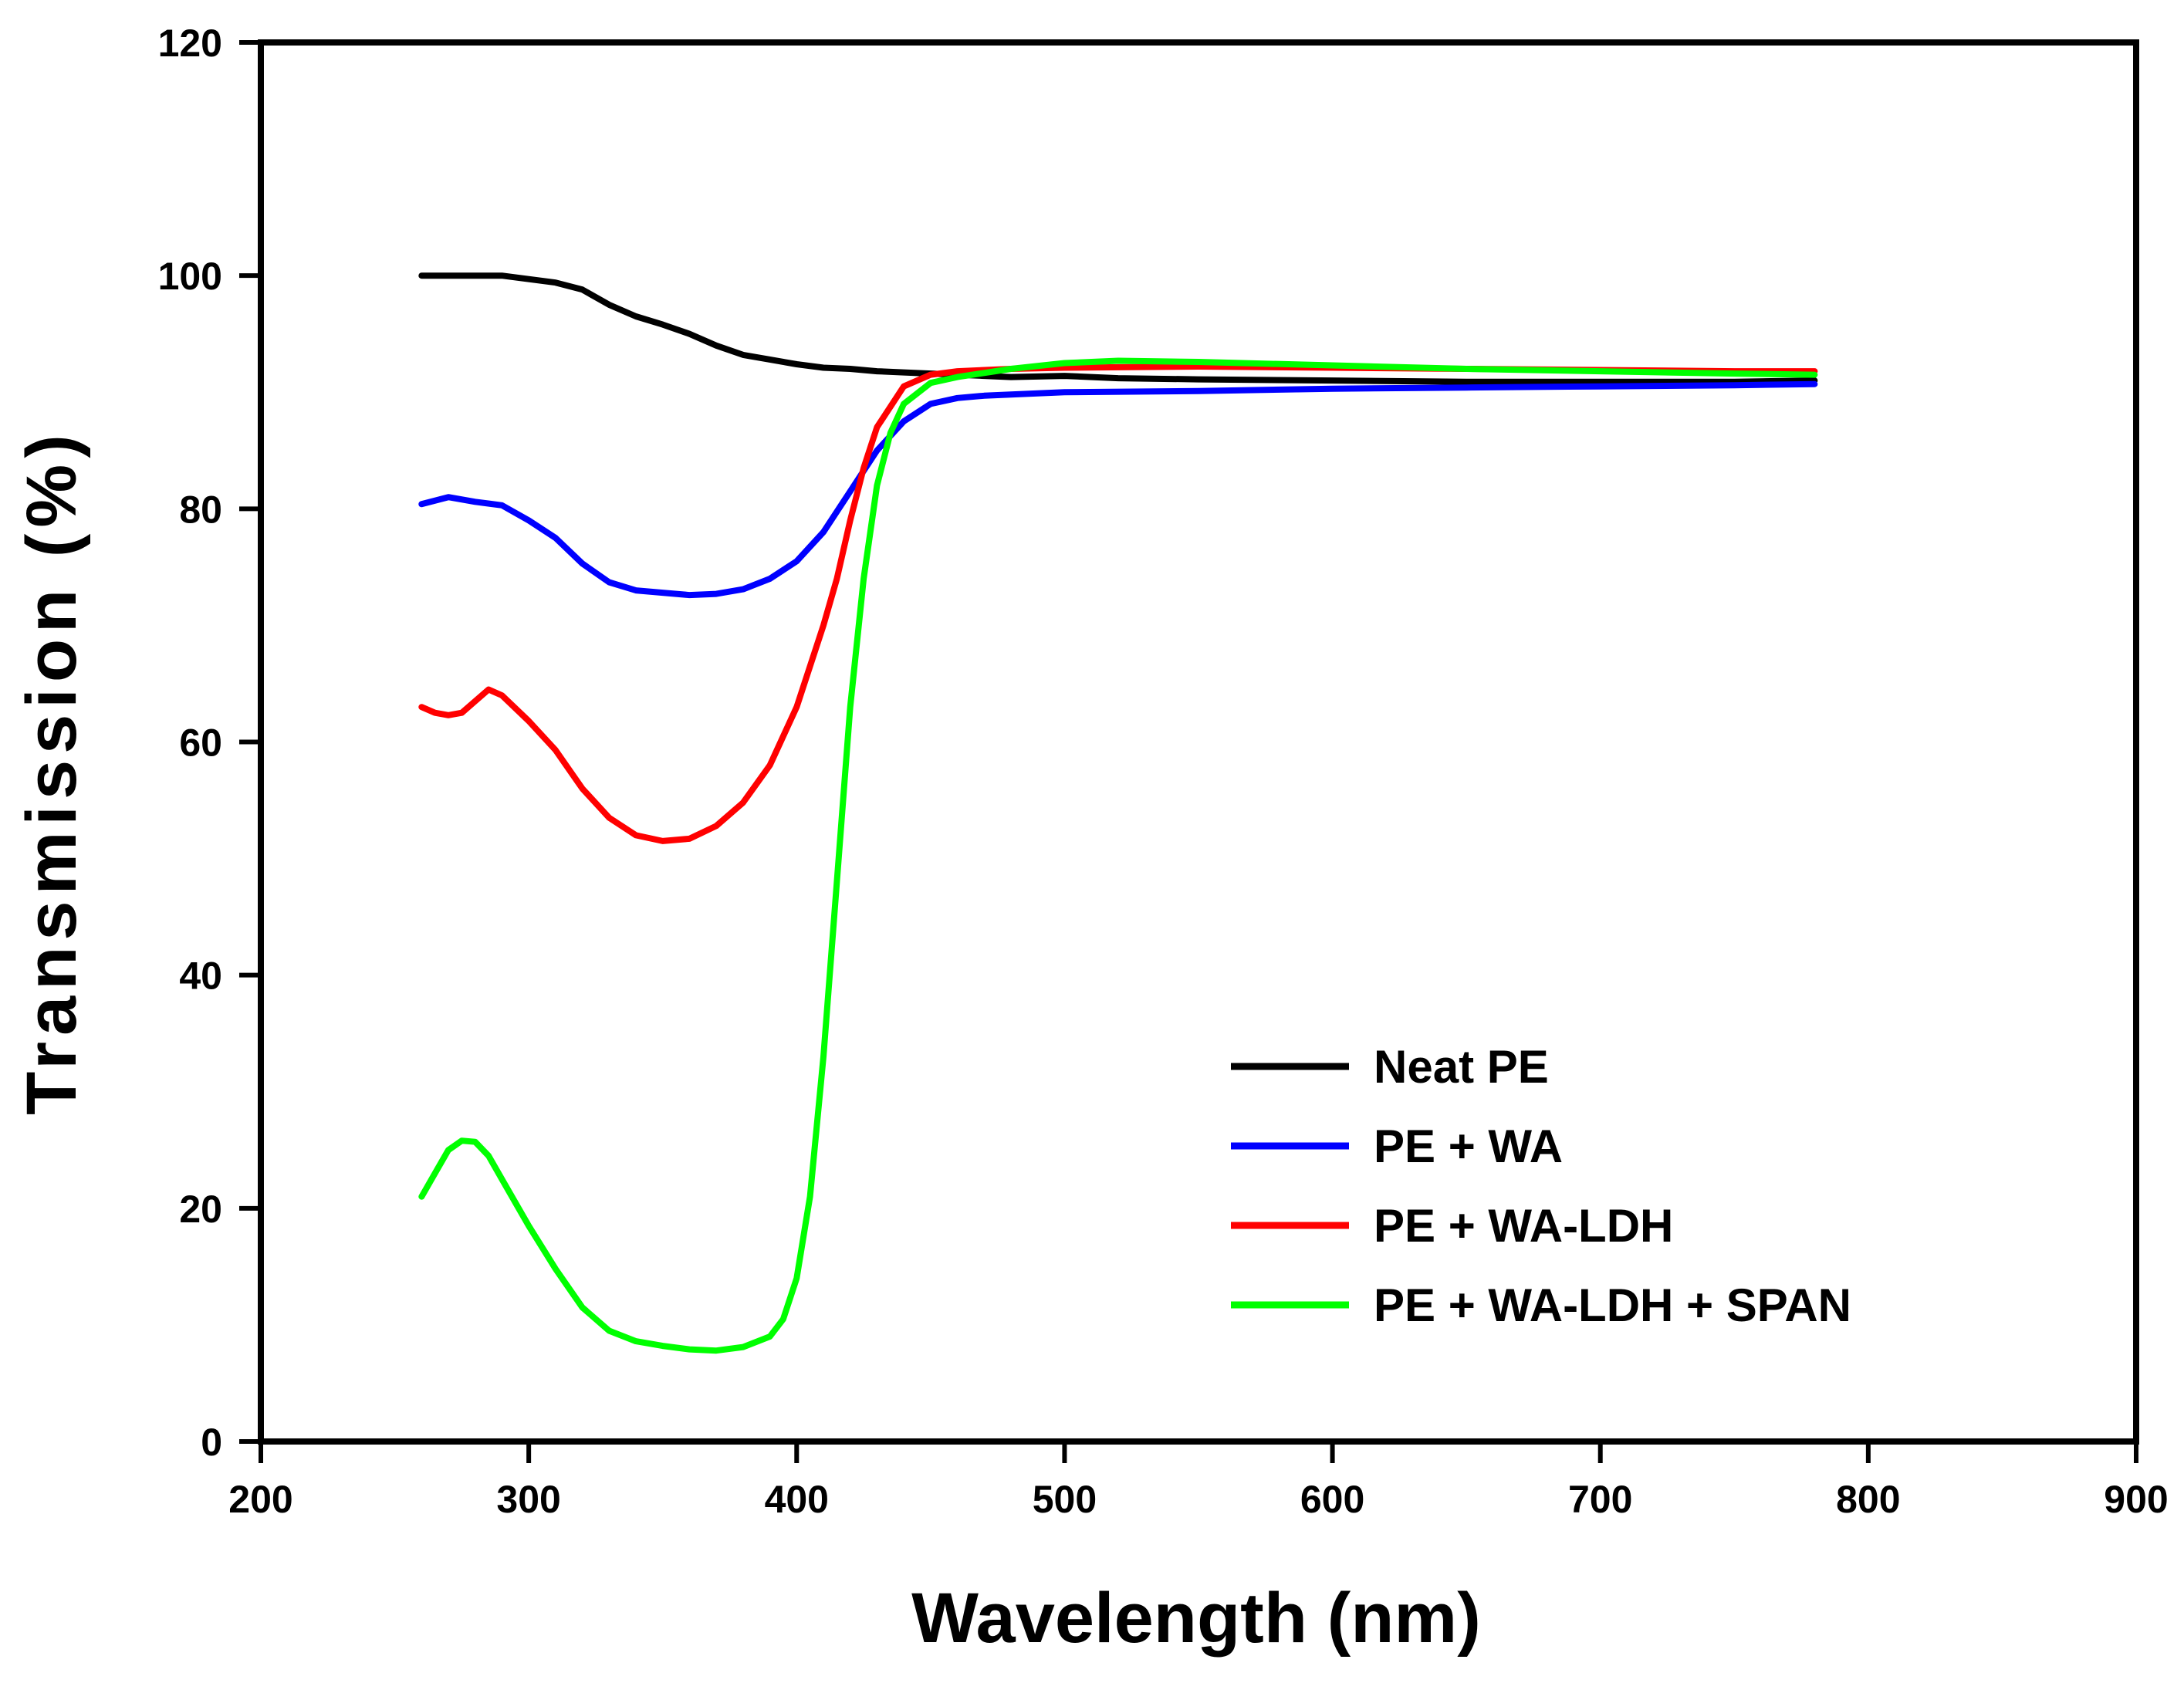  I want to click on y-tick-label: 40, so click(200, 976).